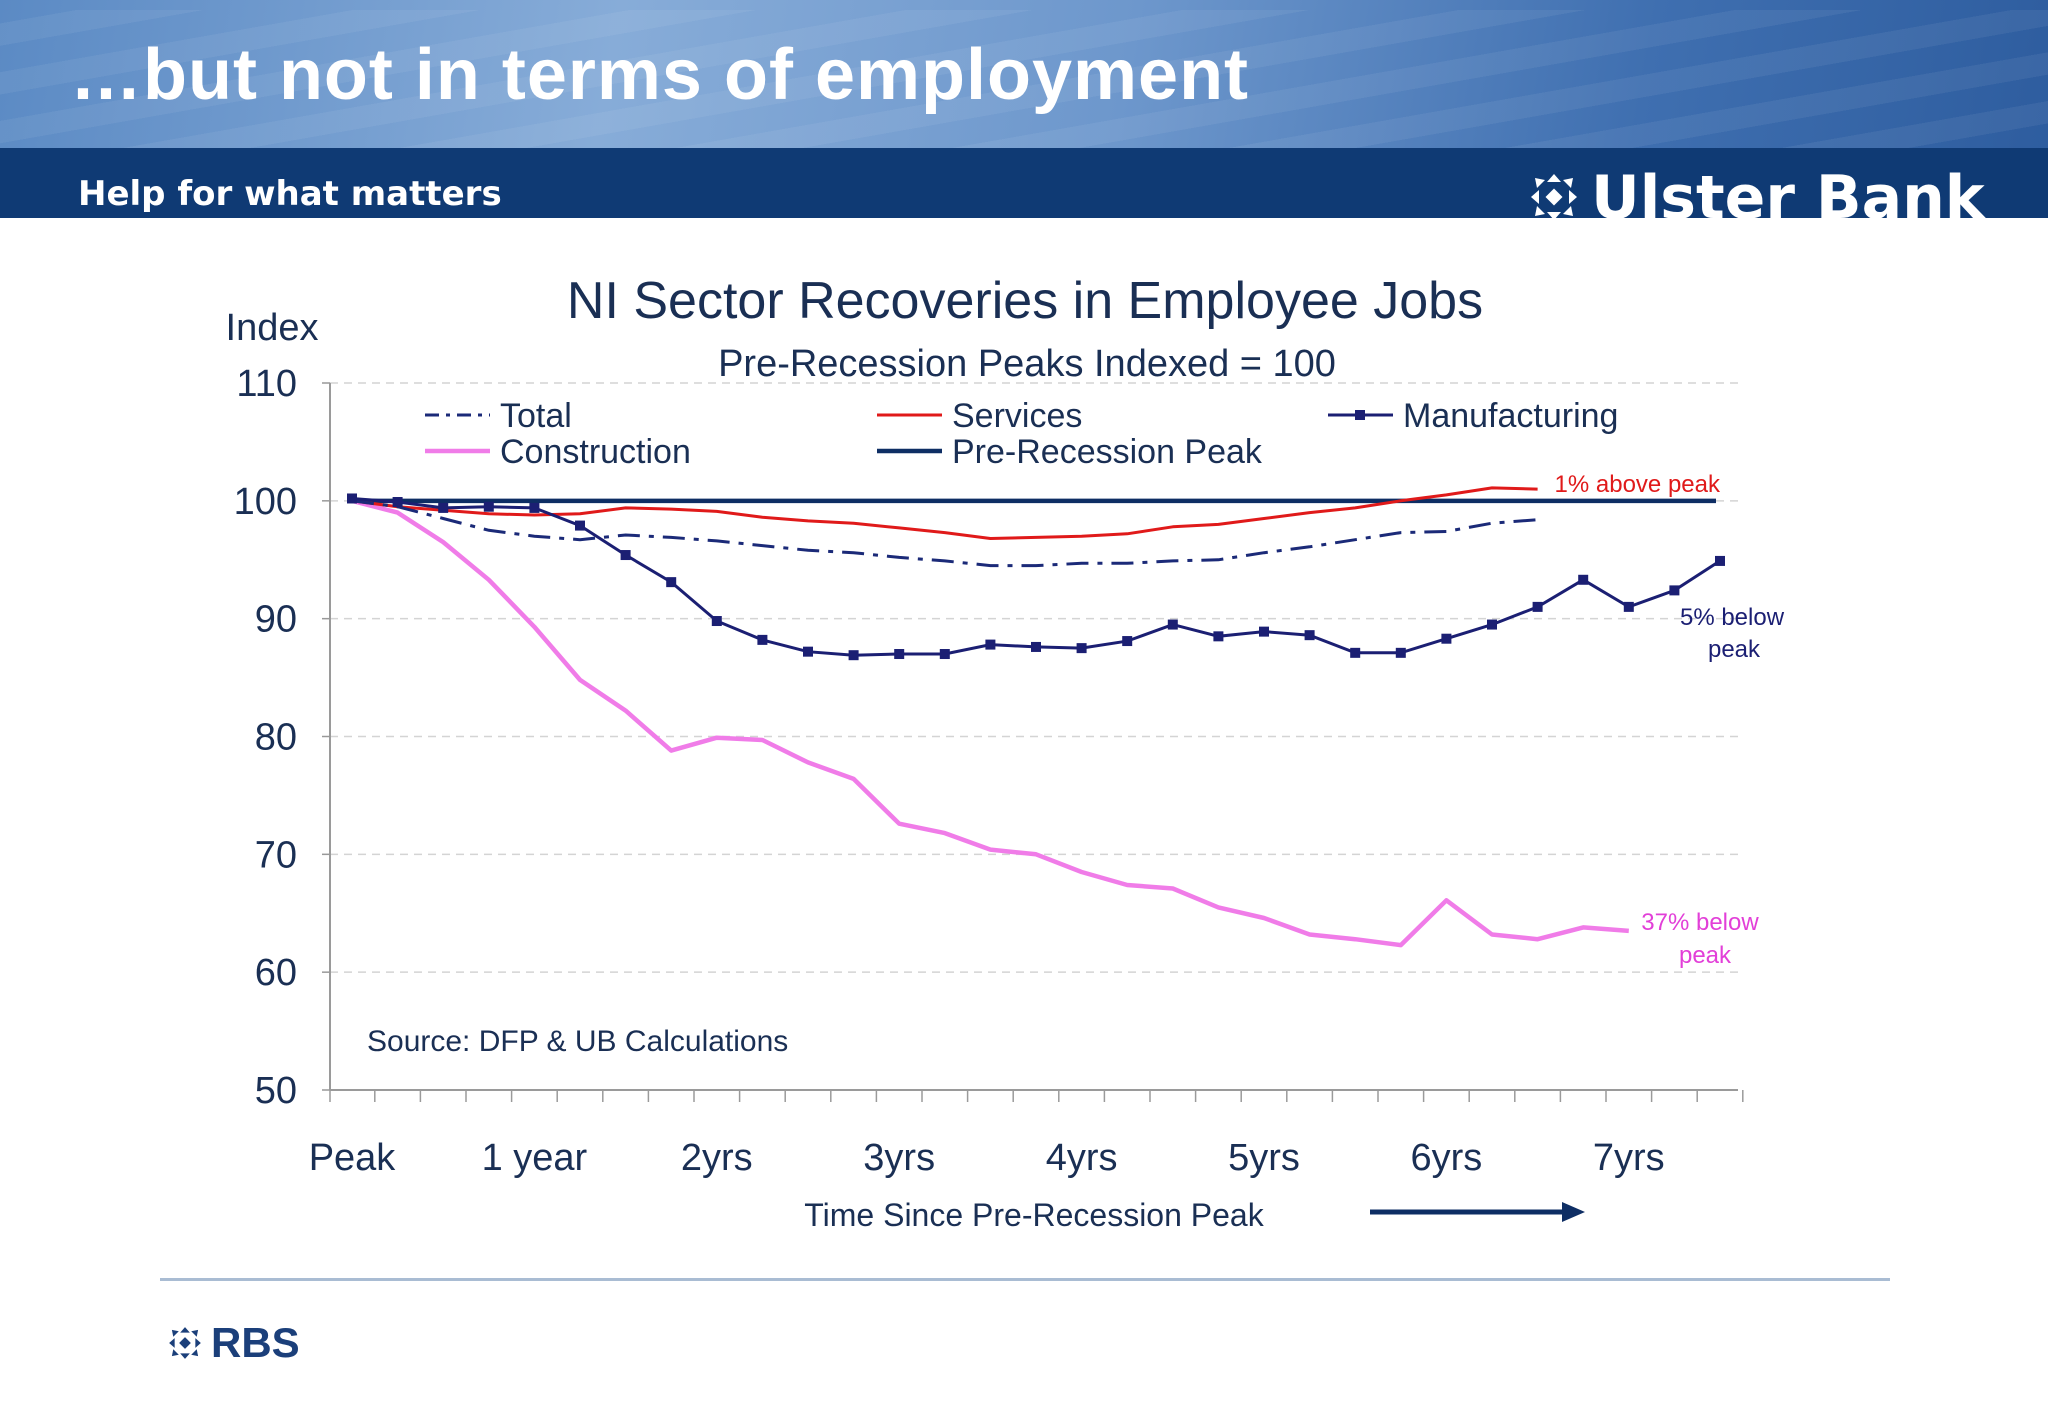 The width and height of the screenshot is (2048, 1418). Describe the element at coordinates (1788, 190) in the screenshot. I see `bank-name: Ulster Bank` at that location.